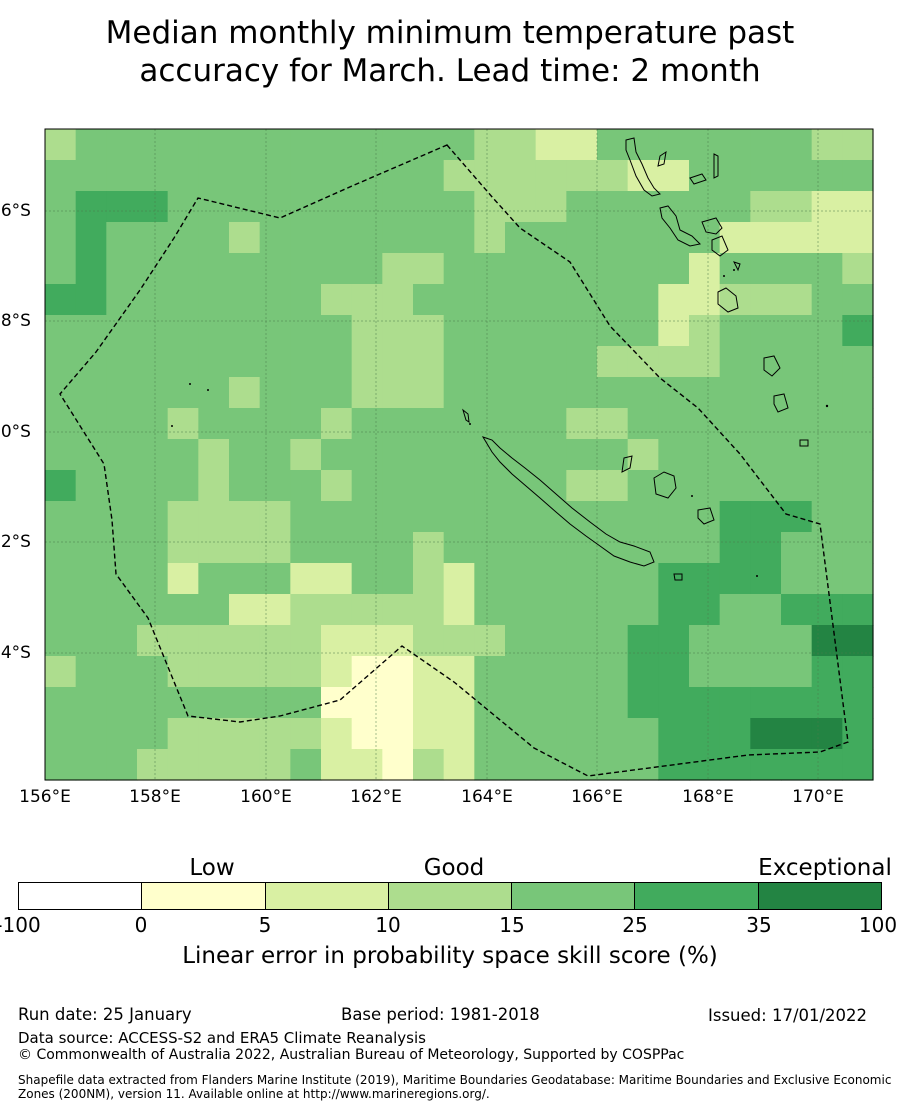  Describe the element at coordinates (15, 211) in the screenshot. I see `lat-label-16s: 16°S` at that location.